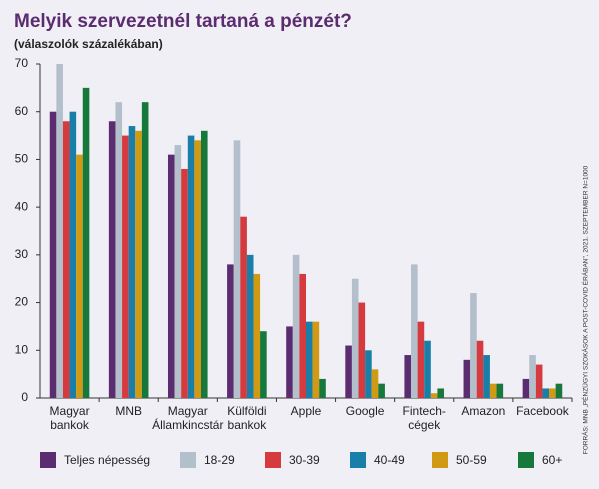 The width and height of the screenshot is (599, 489). I want to click on y-tick-label: 40, so click(22, 206).